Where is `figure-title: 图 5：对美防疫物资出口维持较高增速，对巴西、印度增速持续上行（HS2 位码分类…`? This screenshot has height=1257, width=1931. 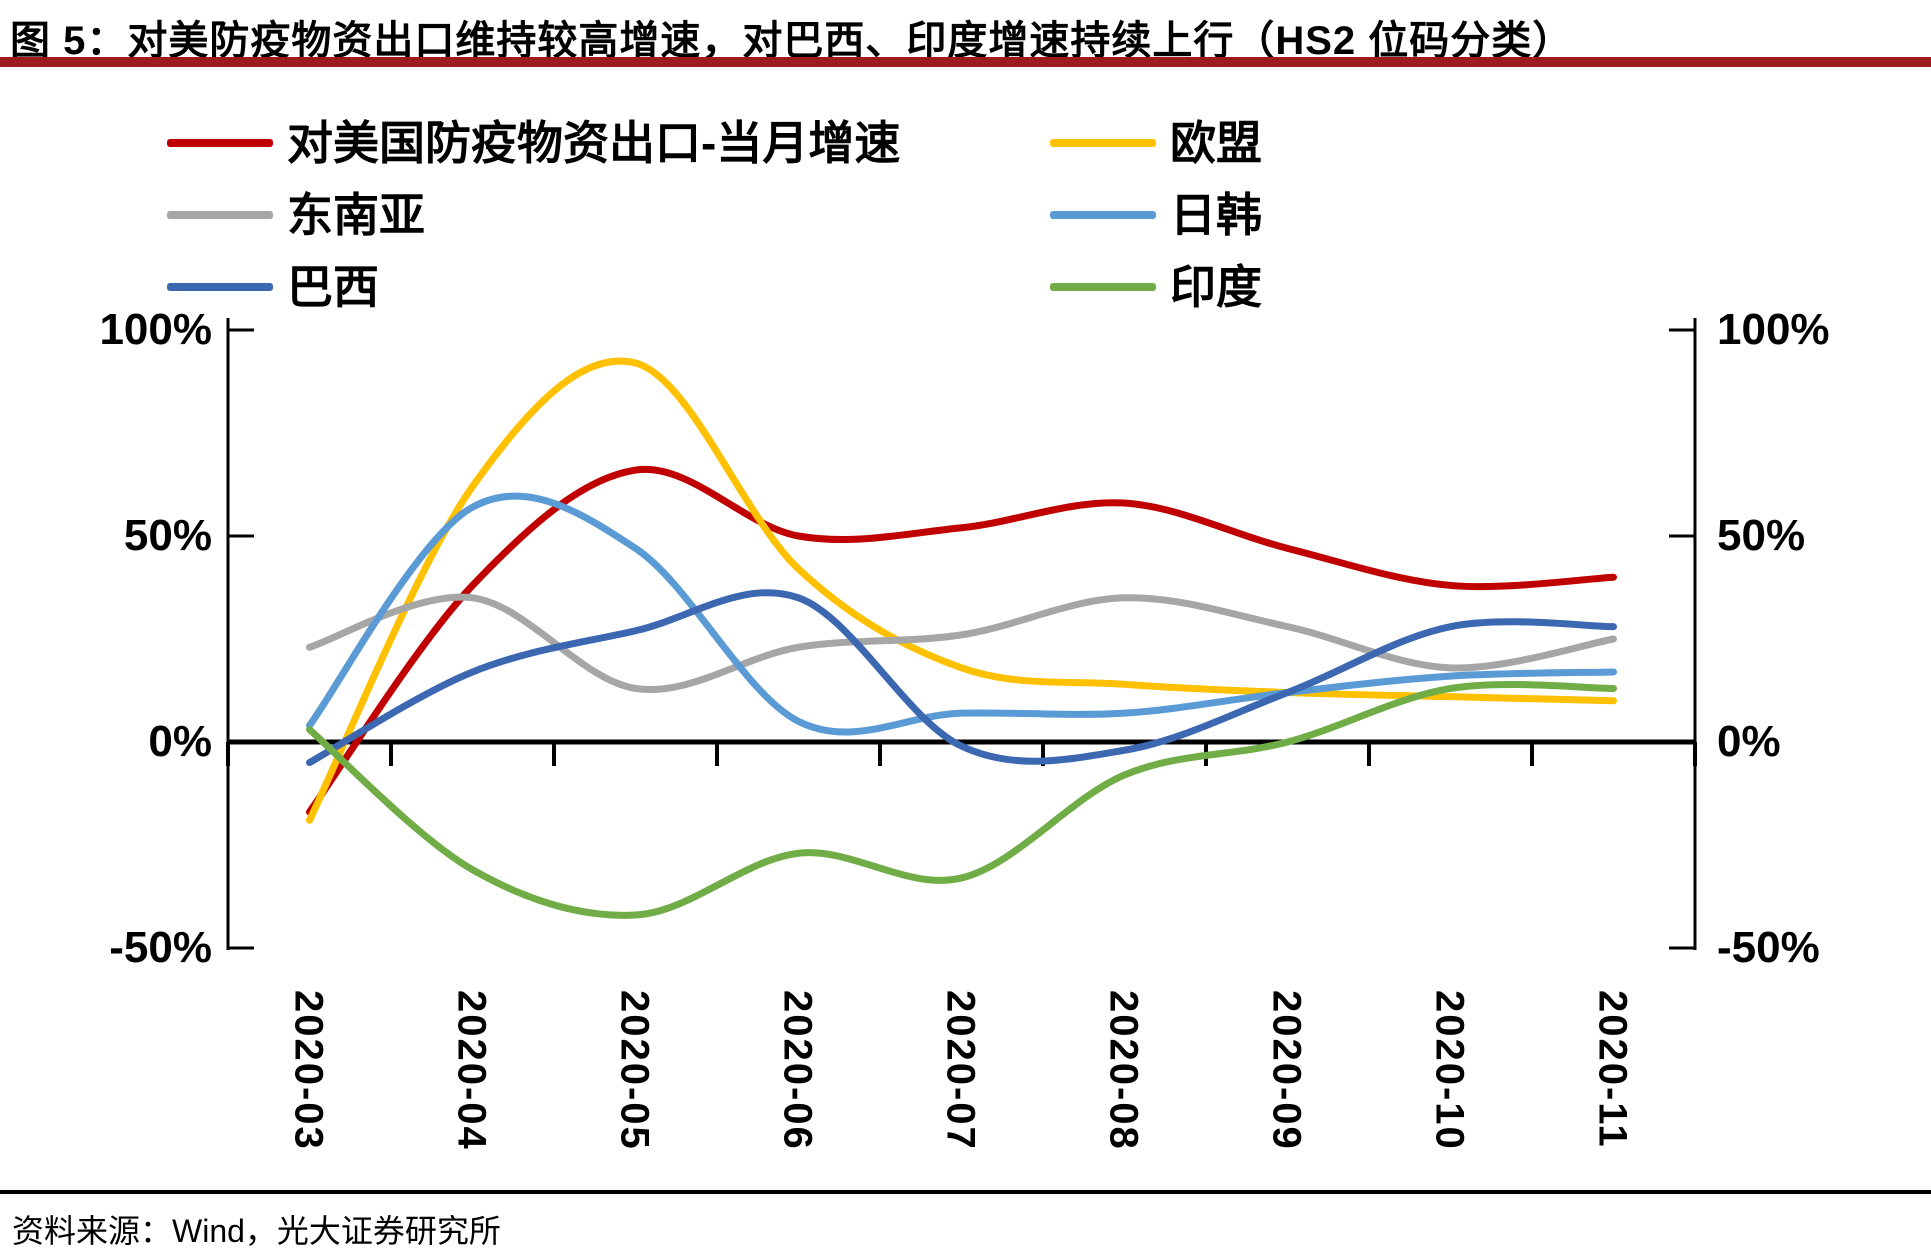 figure-title: 图 5：对美防疫物资出口维持较高增速，对巴西、印度增速持续上行（HS2 位码分类… is located at coordinates (792, 41).